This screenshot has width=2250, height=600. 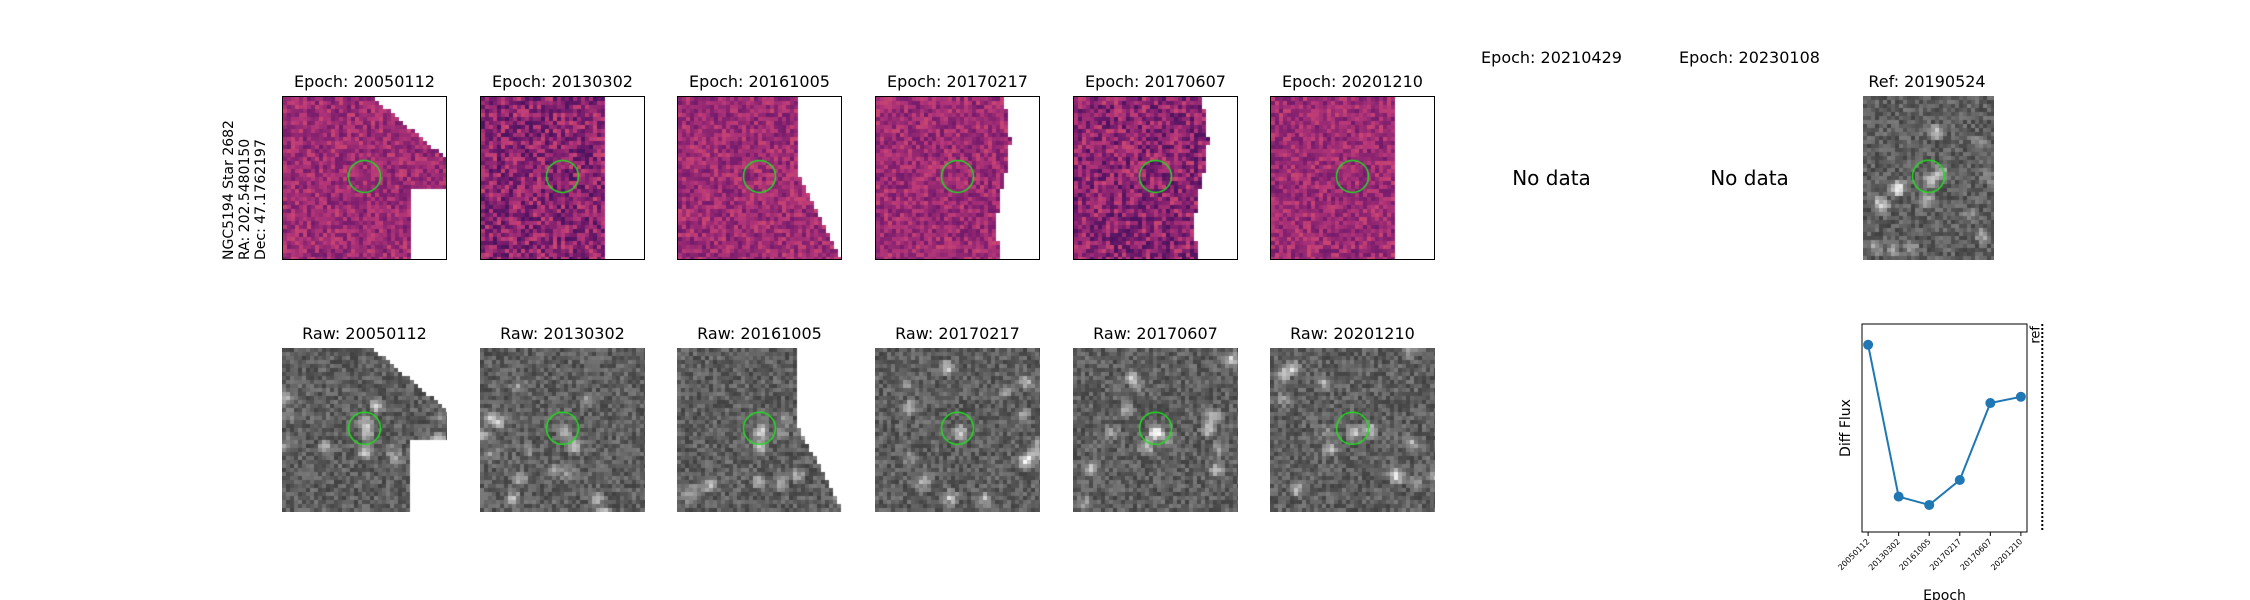 I want to click on raw-panel-title: Raw: 20130302, so click(x=562, y=333).